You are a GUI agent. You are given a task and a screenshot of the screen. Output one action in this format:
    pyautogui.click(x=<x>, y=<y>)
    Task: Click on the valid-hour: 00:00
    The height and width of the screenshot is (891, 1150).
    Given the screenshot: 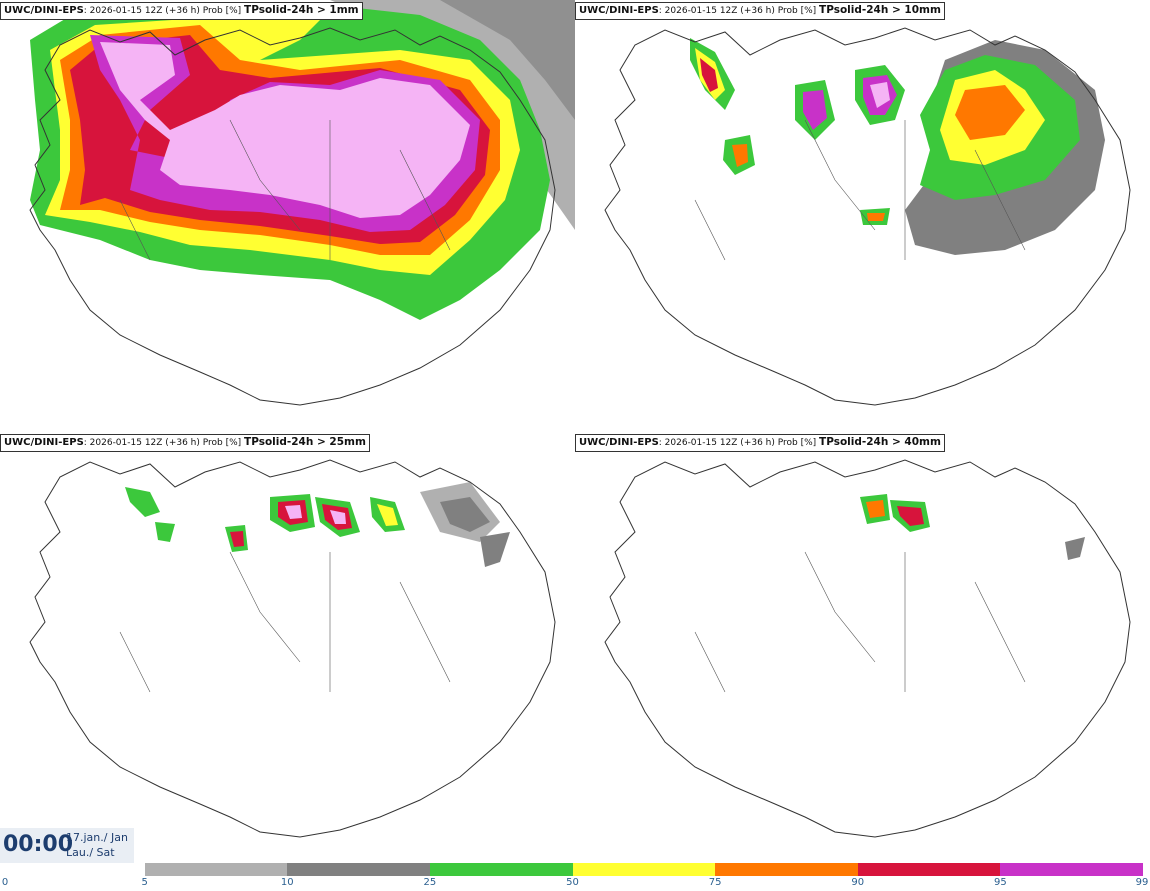 What is the action you would take?
    pyautogui.click(x=38, y=844)
    